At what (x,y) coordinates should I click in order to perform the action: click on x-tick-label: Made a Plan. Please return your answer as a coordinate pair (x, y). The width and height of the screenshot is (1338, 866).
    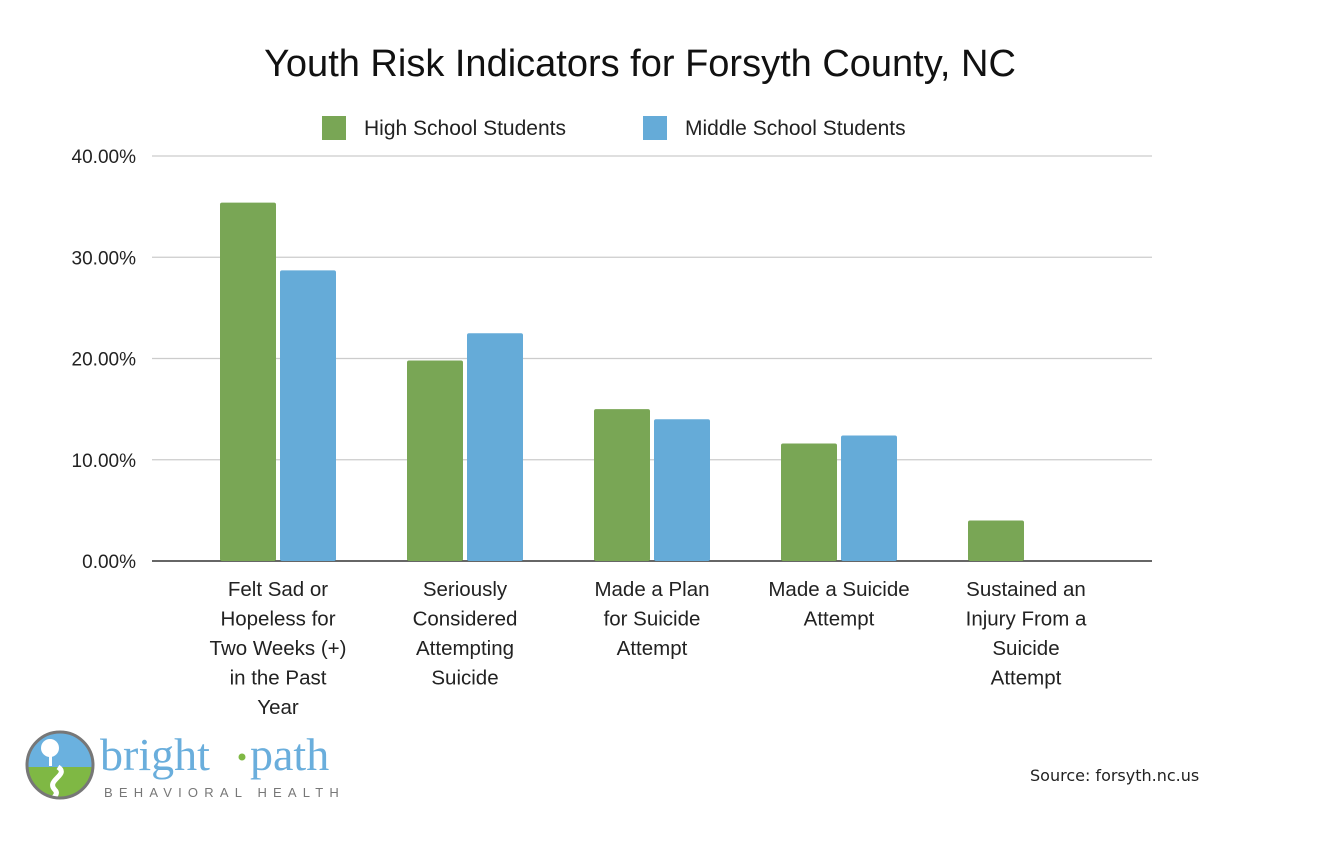
    Looking at the image, I should click on (651, 589).